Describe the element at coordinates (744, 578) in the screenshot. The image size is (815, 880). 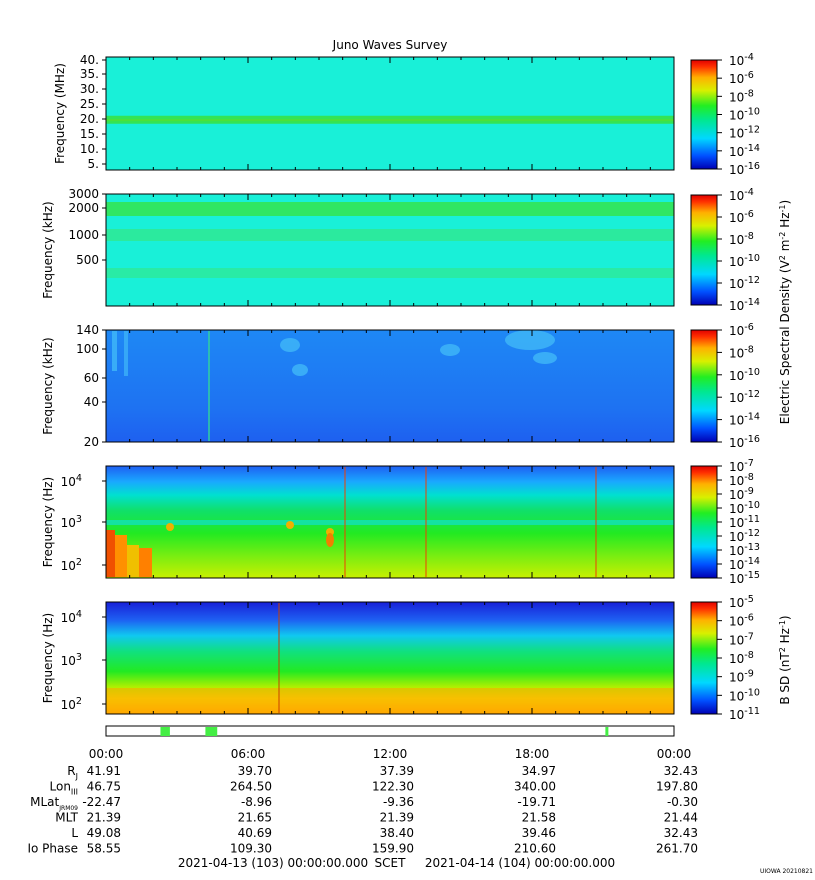
I see `colorbar-tick-label: 10⁻¹⁵` at that location.